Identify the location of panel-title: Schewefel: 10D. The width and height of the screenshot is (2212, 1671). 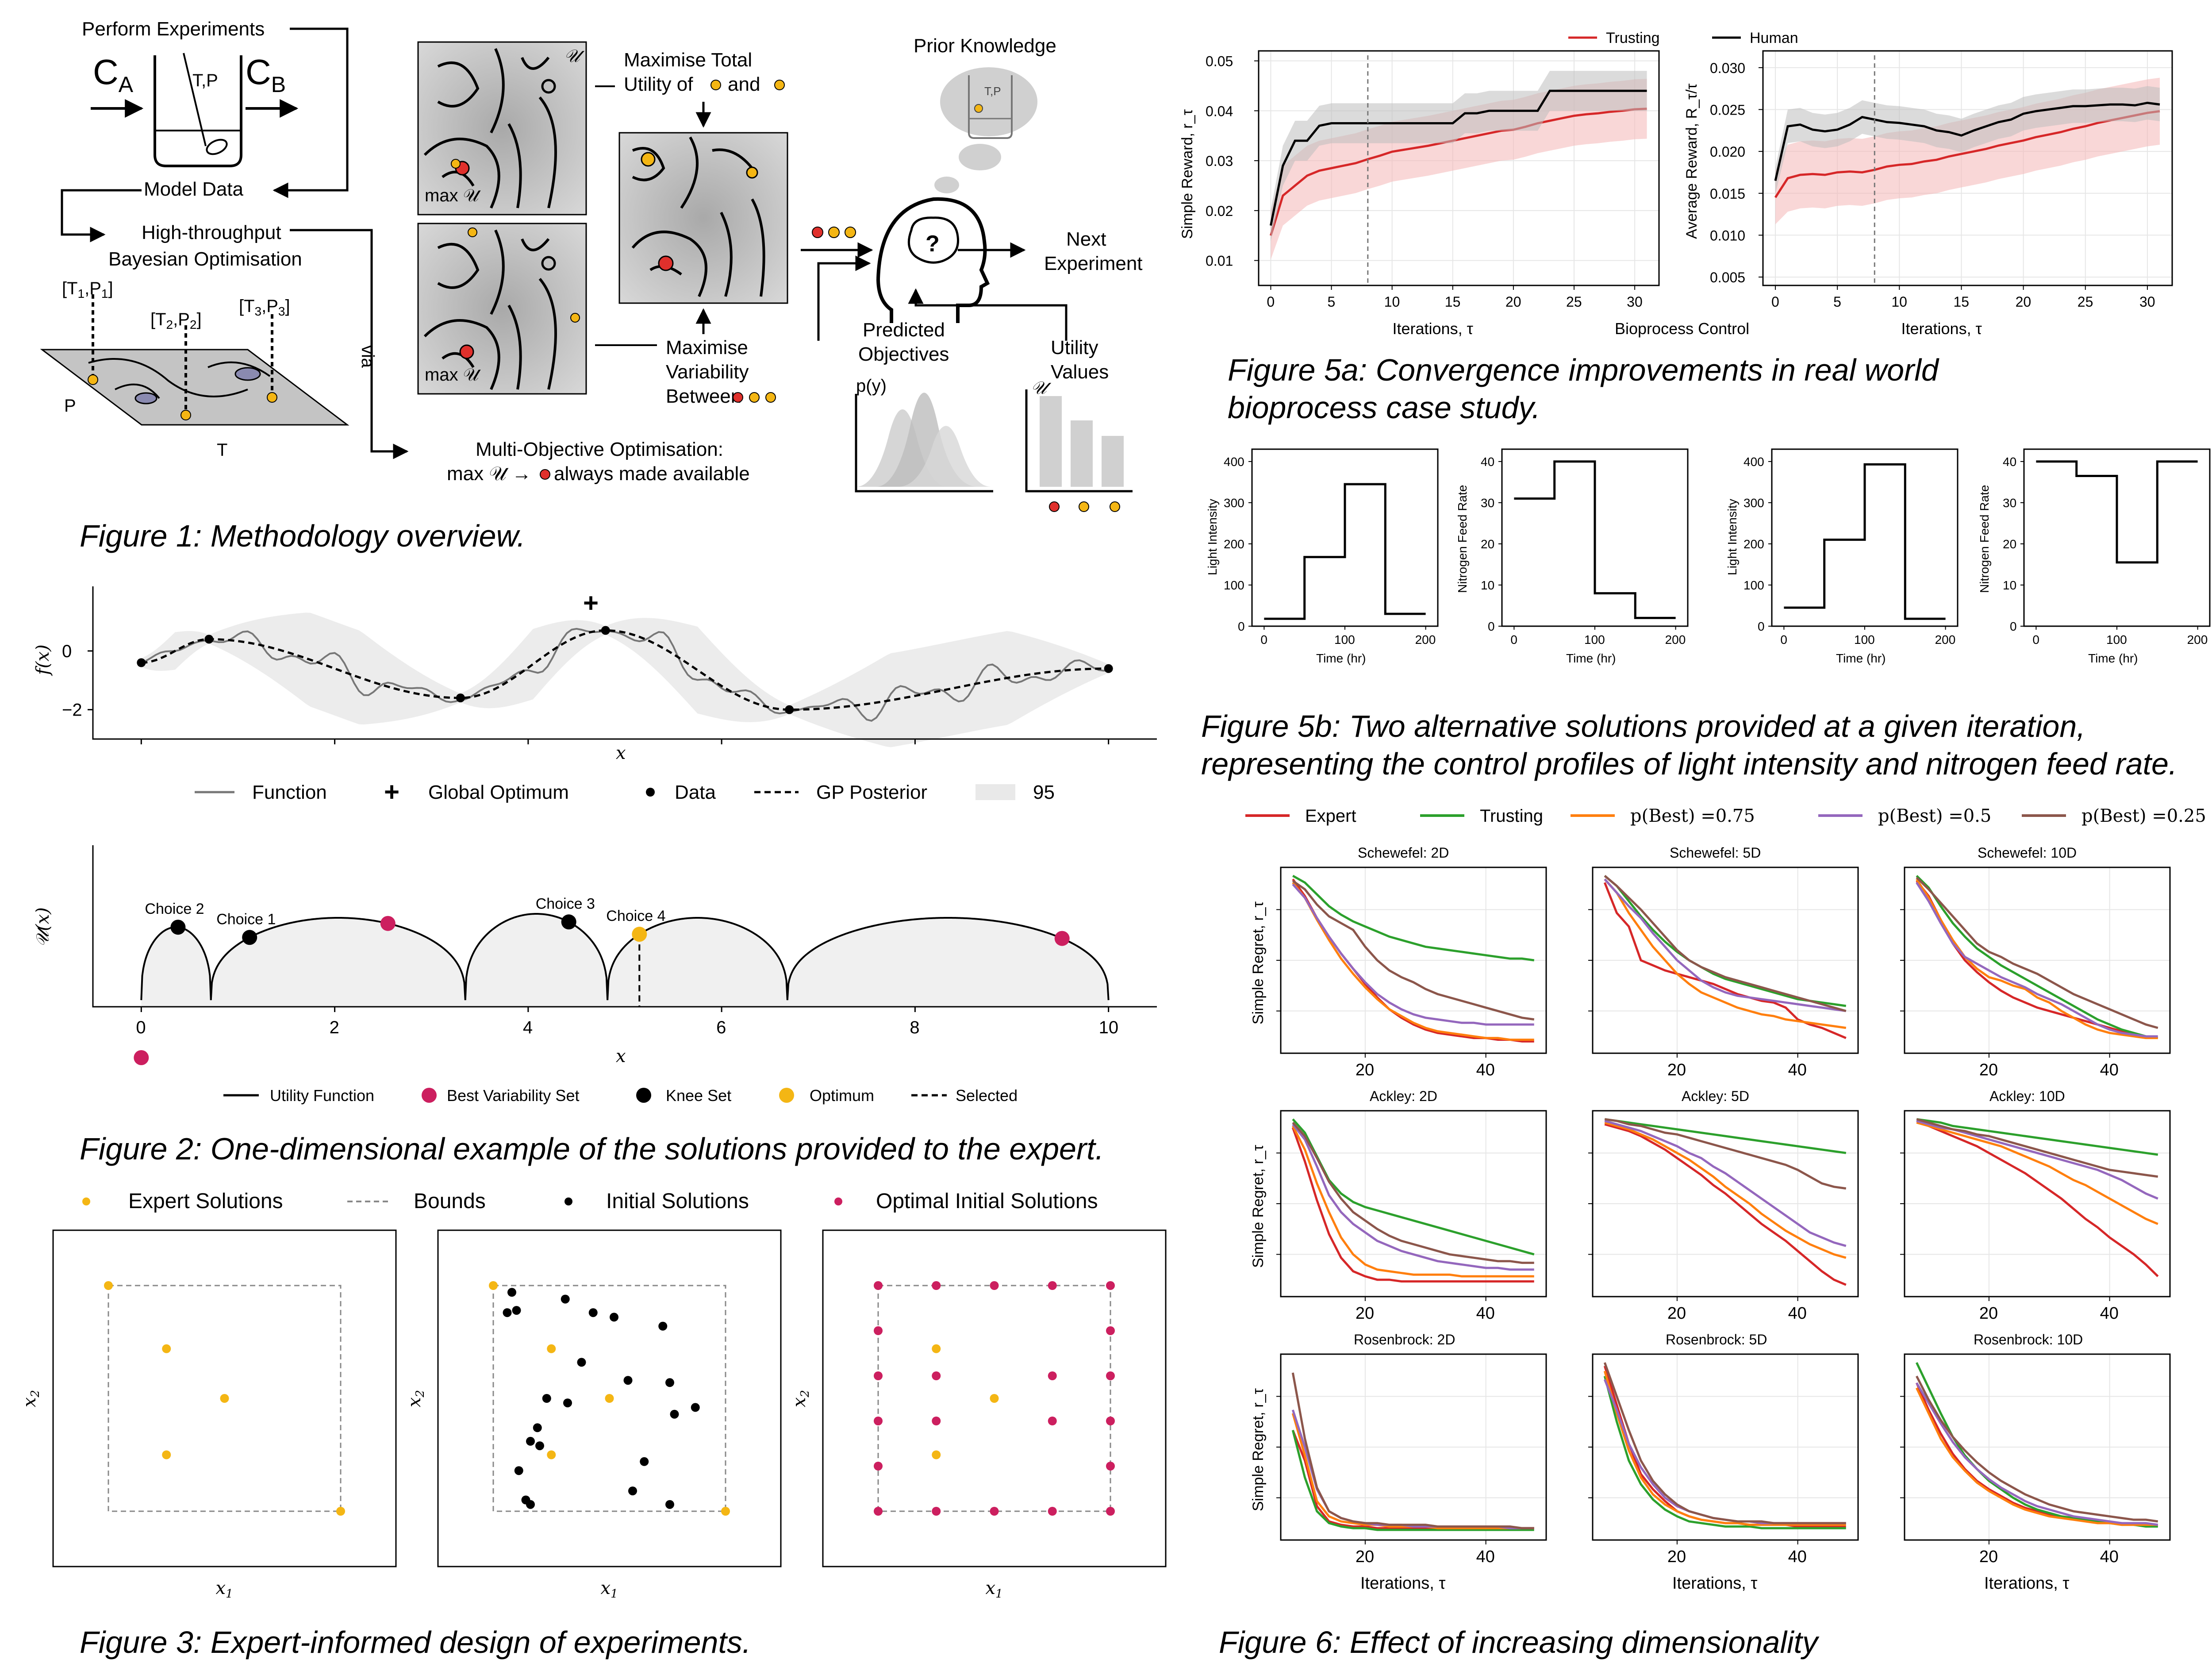
(2027, 853).